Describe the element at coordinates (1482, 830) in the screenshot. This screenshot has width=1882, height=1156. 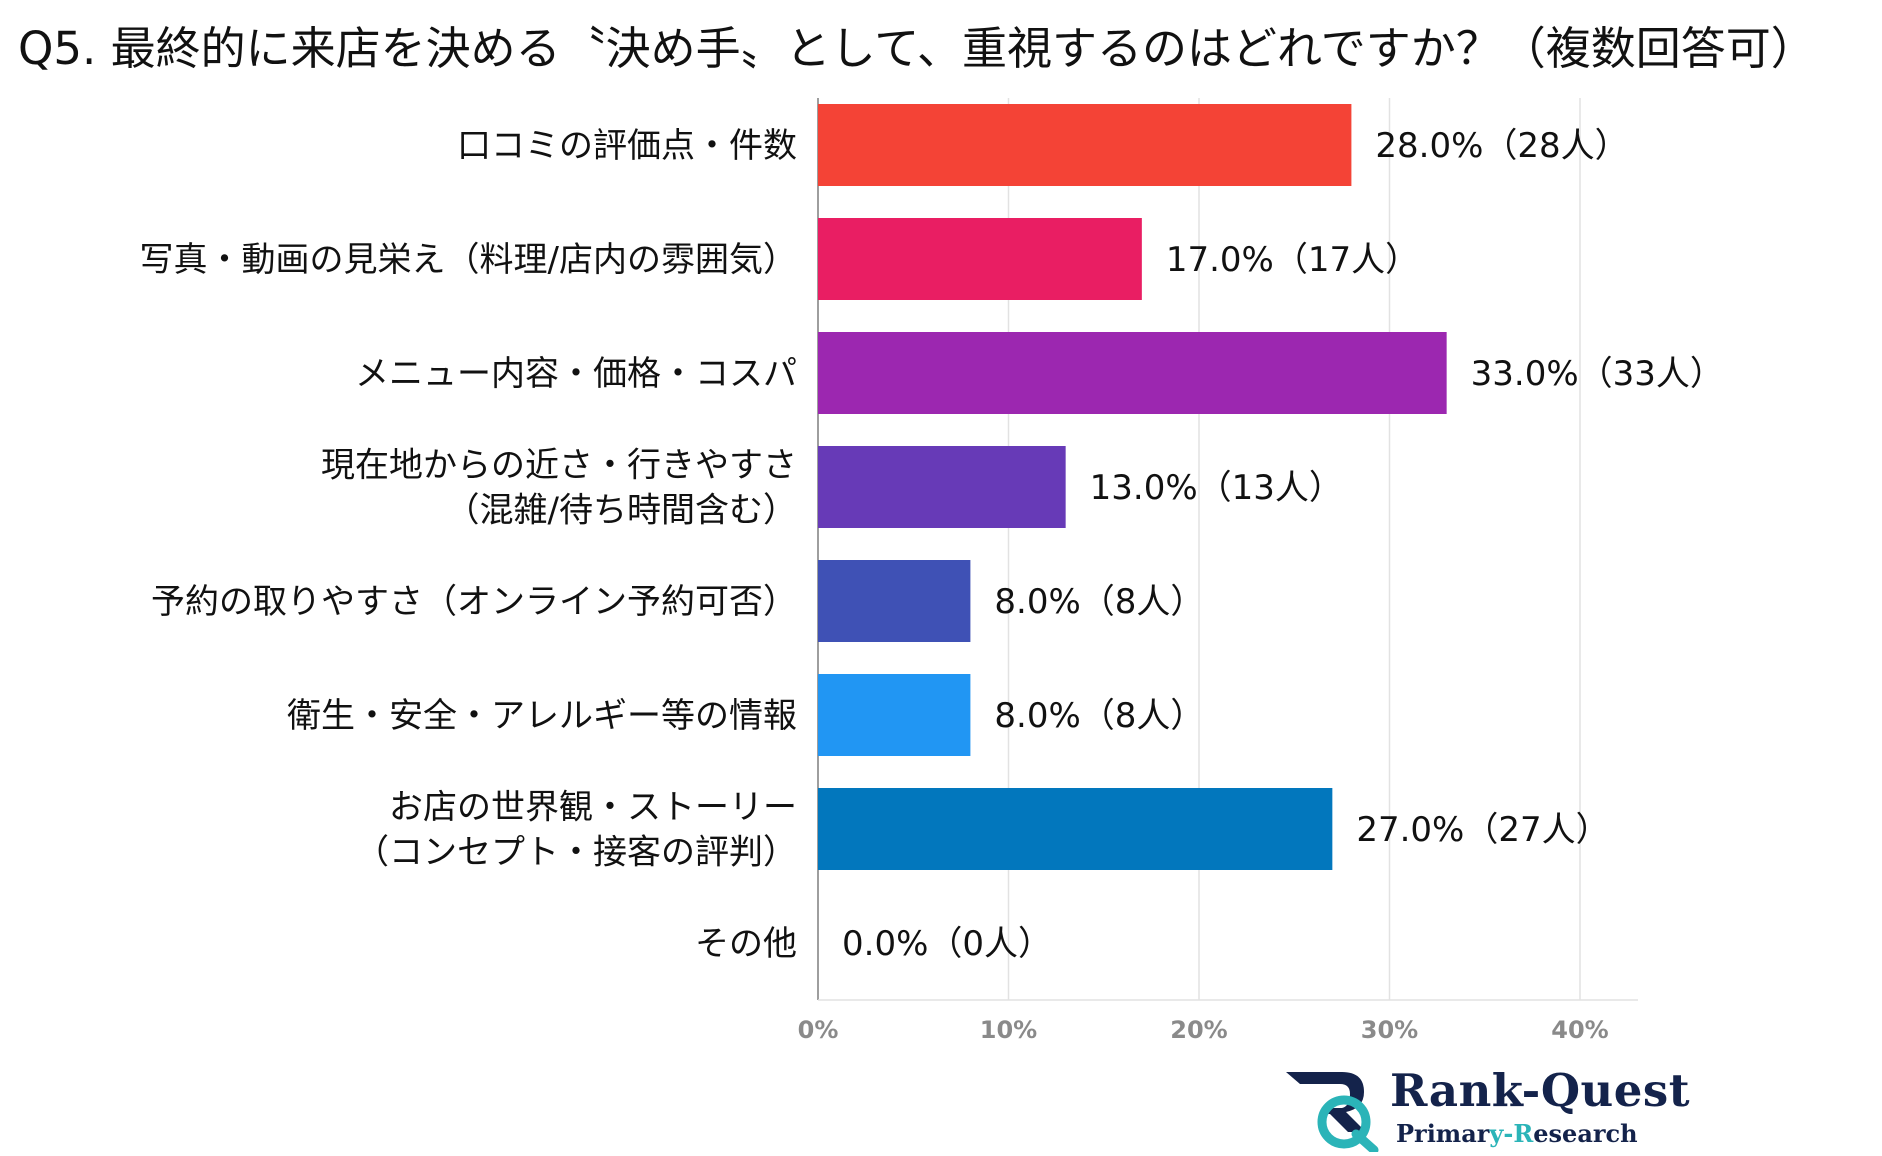
I see `data-label: 27.0%（27人）` at that location.